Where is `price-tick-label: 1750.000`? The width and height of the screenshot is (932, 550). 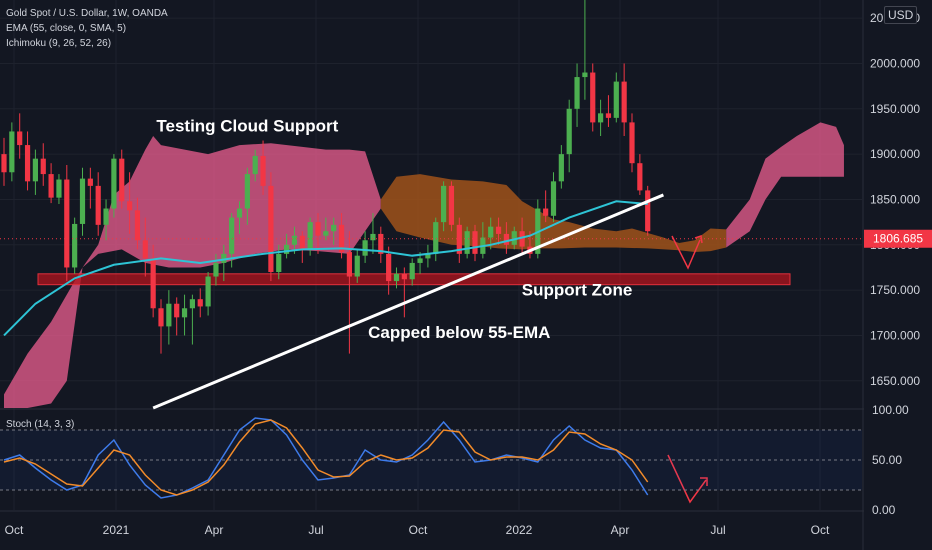
price-tick-label: 1750.000 is located at coordinates (895, 290).